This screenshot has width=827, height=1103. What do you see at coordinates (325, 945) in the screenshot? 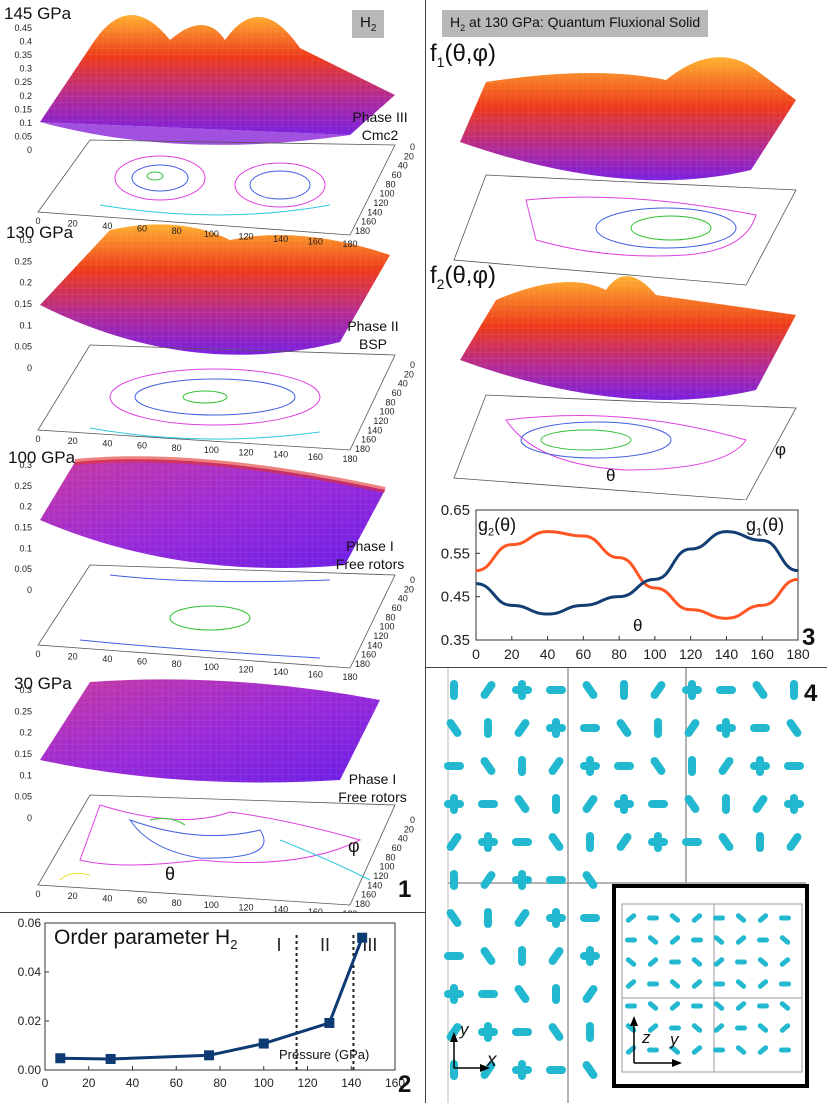
I see `phase-region-label: II` at bounding box center [325, 945].